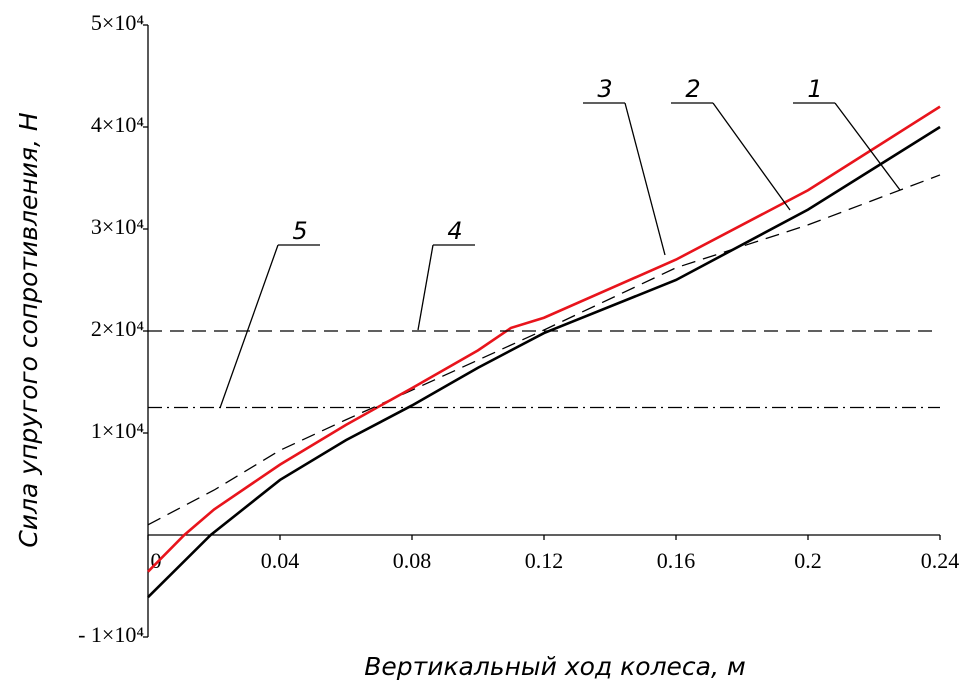  Describe the element at coordinates (299, 231) in the screenshot. I see `legend-label: 5` at that location.